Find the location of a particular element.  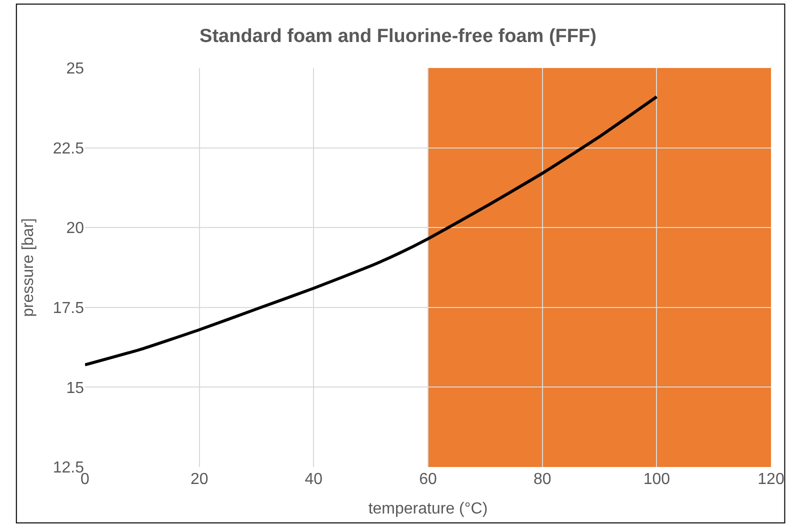

x-tick-label: 40 is located at coordinates (313, 479).